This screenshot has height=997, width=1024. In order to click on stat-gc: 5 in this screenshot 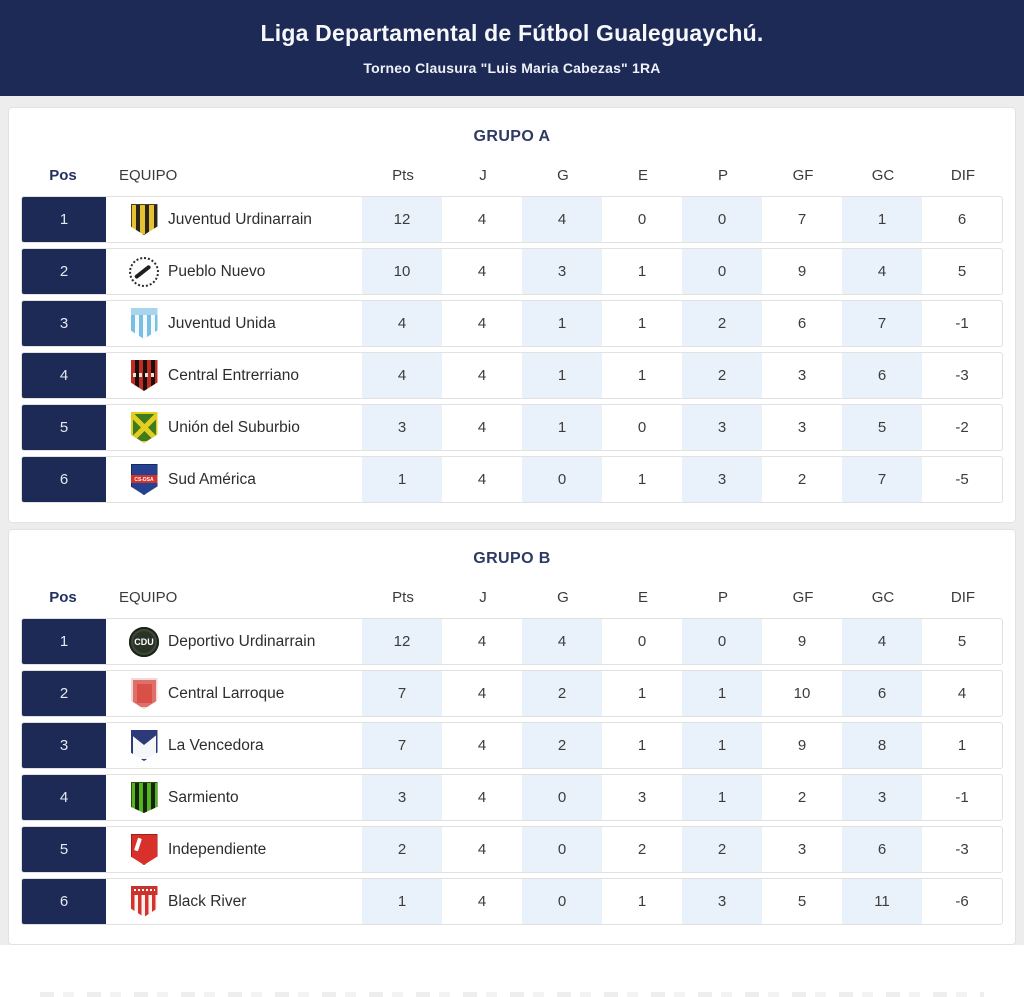, I will do `click(882, 427)`.